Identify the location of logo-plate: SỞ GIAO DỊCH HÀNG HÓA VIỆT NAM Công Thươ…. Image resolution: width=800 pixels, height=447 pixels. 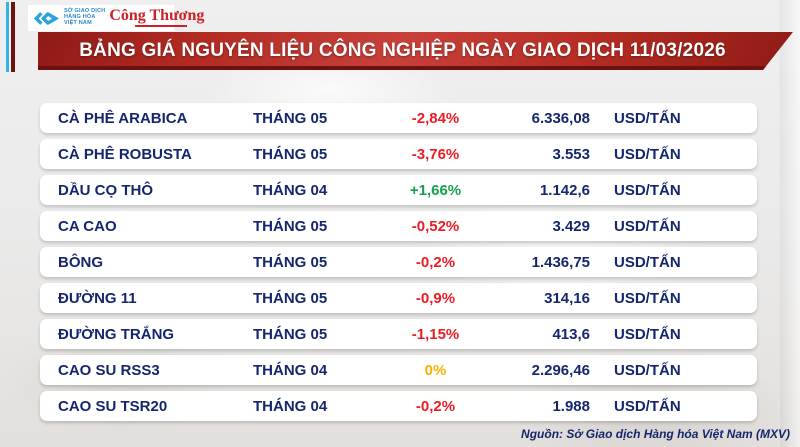
(116, 18).